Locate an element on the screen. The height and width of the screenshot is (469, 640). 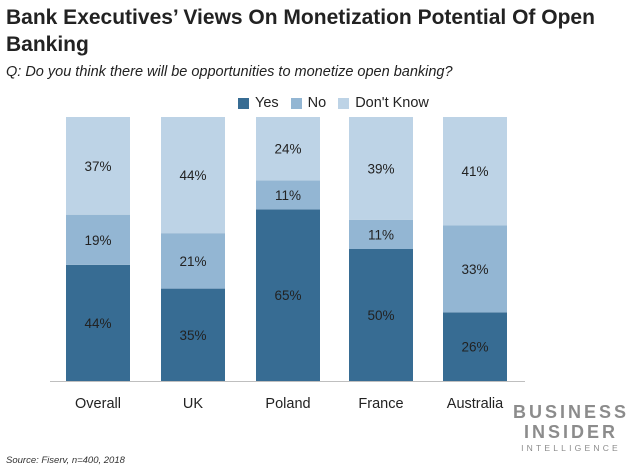
data-label-overall-don-t-know: 37% is located at coordinates (97, 166).